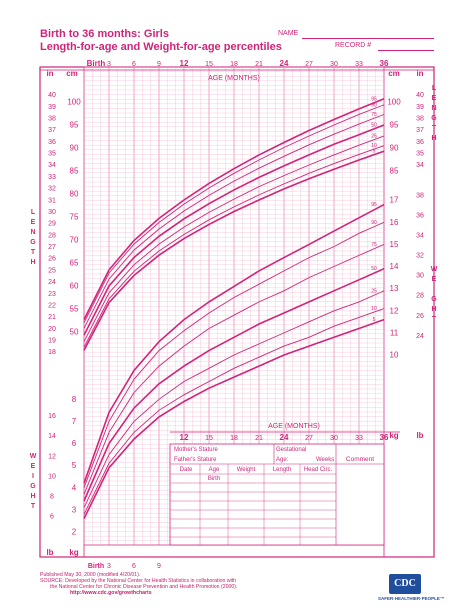 The height and width of the screenshot is (613, 474). What do you see at coordinates (111, 593) in the screenshot?
I see `footer-url: http://www.cdc.gov/growthcharts` at bounding box center [111, 593].